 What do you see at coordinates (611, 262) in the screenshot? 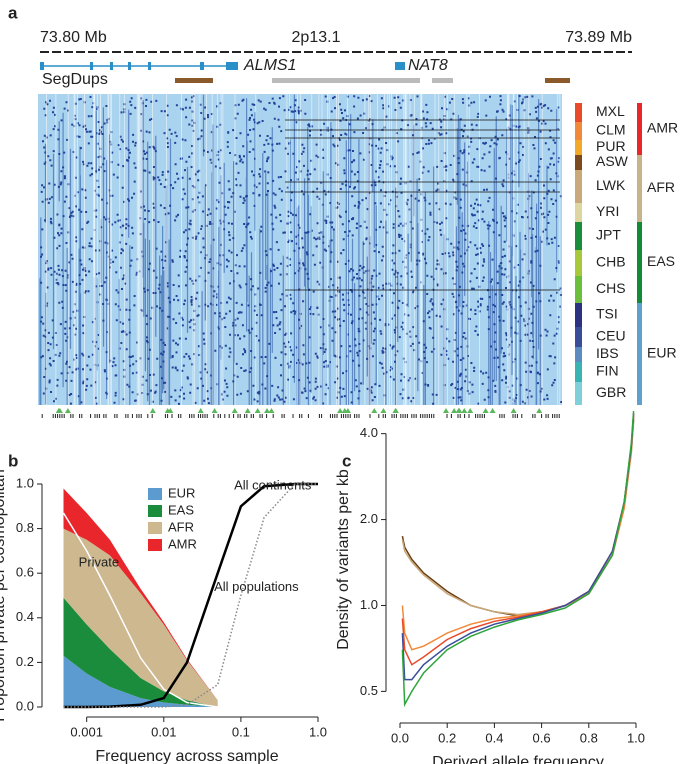
I see `population-label: CHB` at bounding box center [611, 262].